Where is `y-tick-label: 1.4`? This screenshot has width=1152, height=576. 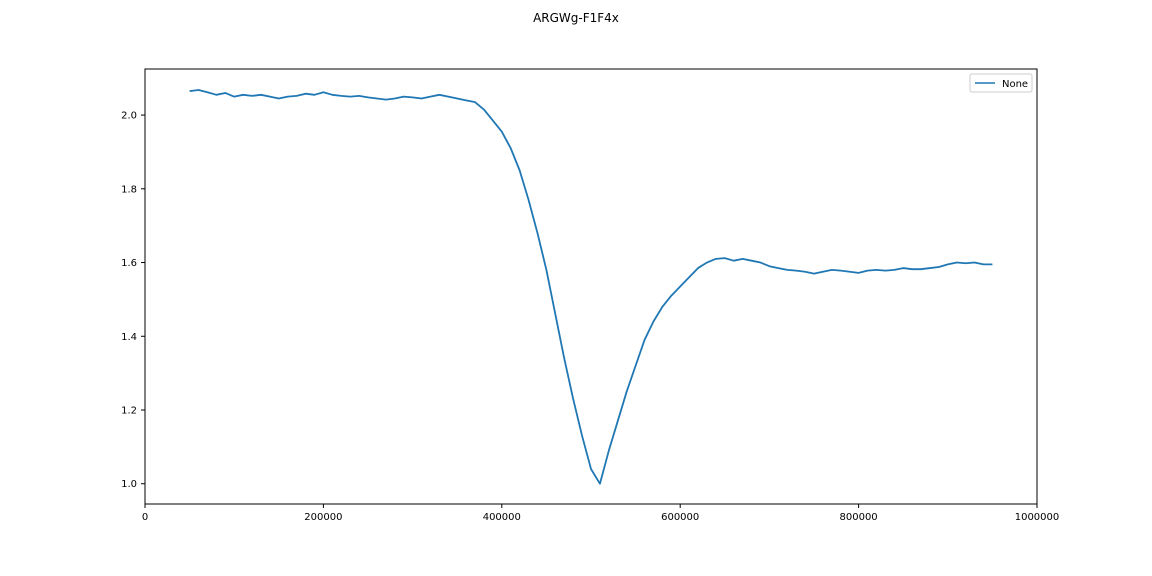
y-tick-label: 1.4 is located at coordinates (129, 337).